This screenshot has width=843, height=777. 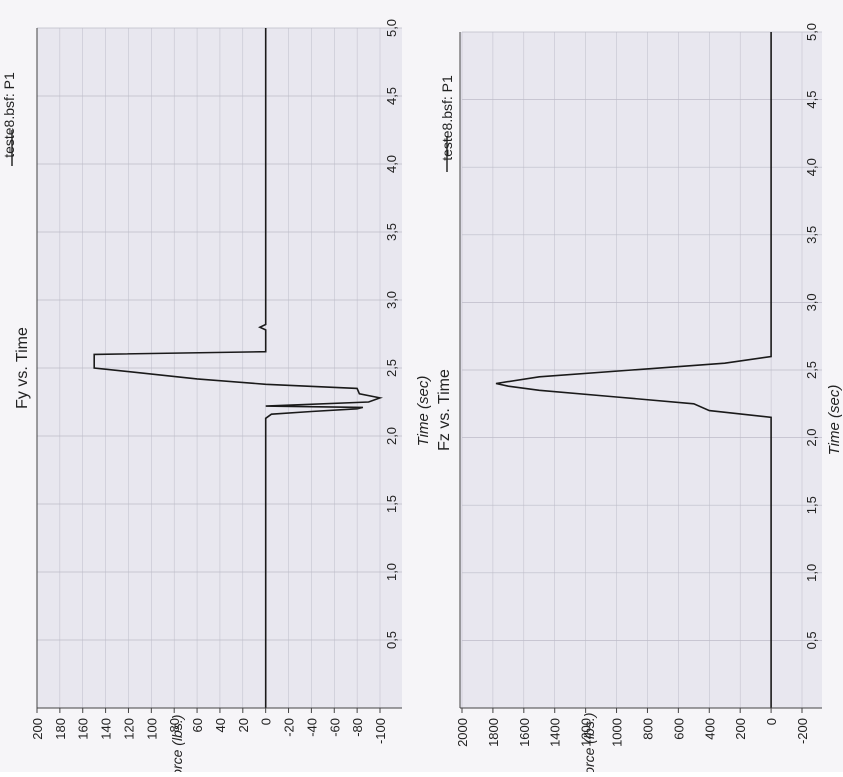 I want to click on fy-y-tick-label: -80, so click(x=357, y=727).